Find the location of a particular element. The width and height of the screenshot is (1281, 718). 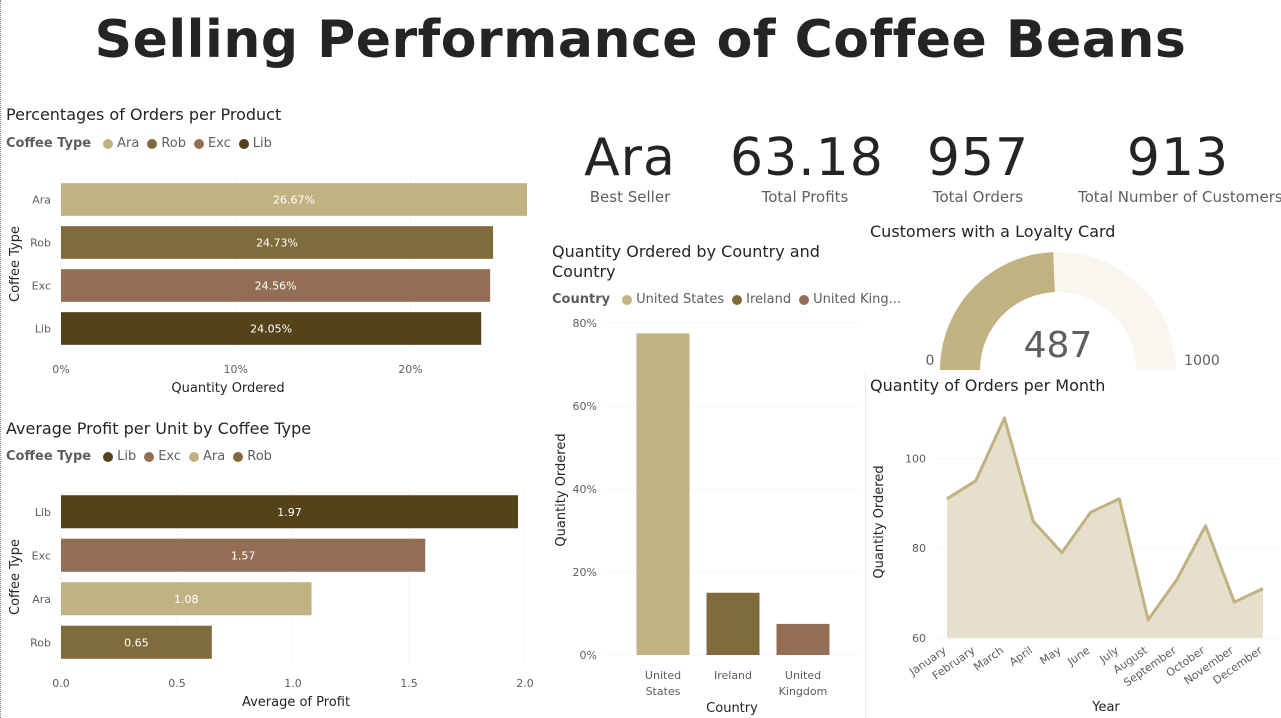

chart2-legend: Coffee Type Lib Exc Ara Rob is located at coordinates (139, 456).